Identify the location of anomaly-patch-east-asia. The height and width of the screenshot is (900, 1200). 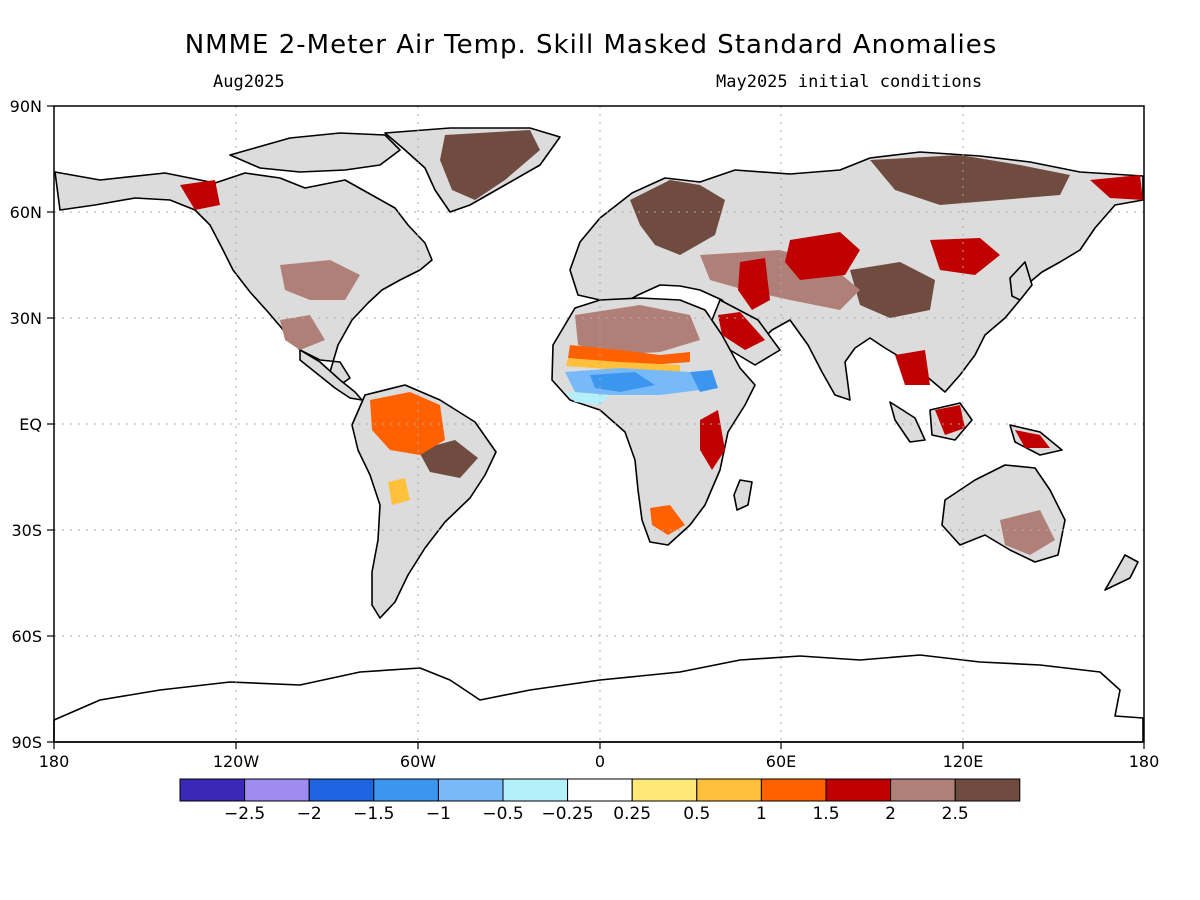
(965, 256).